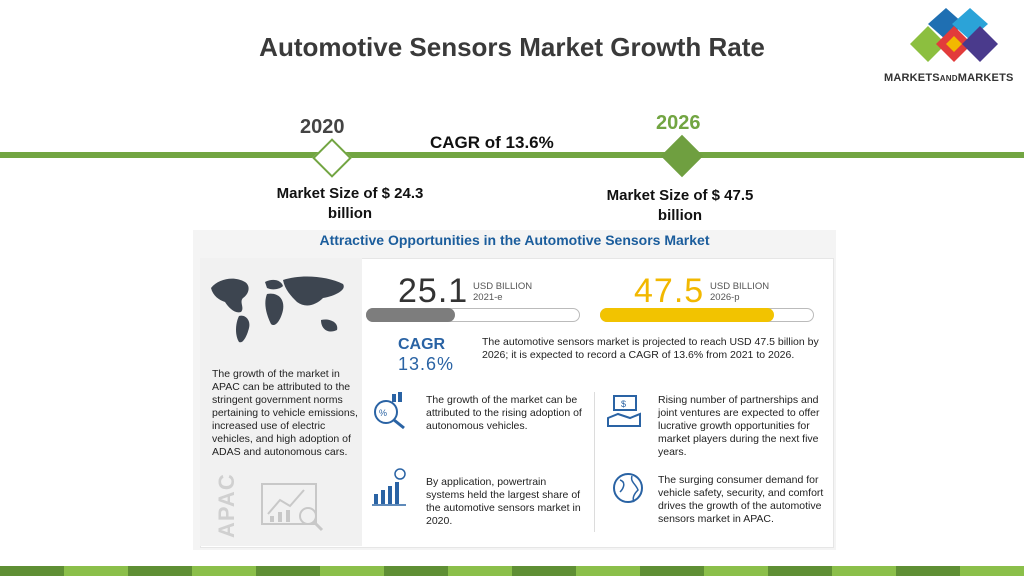 Image resolution: width=1024 pixels, height=576 pixels. I want to click on bar-2026-fill, so click(687, 315).